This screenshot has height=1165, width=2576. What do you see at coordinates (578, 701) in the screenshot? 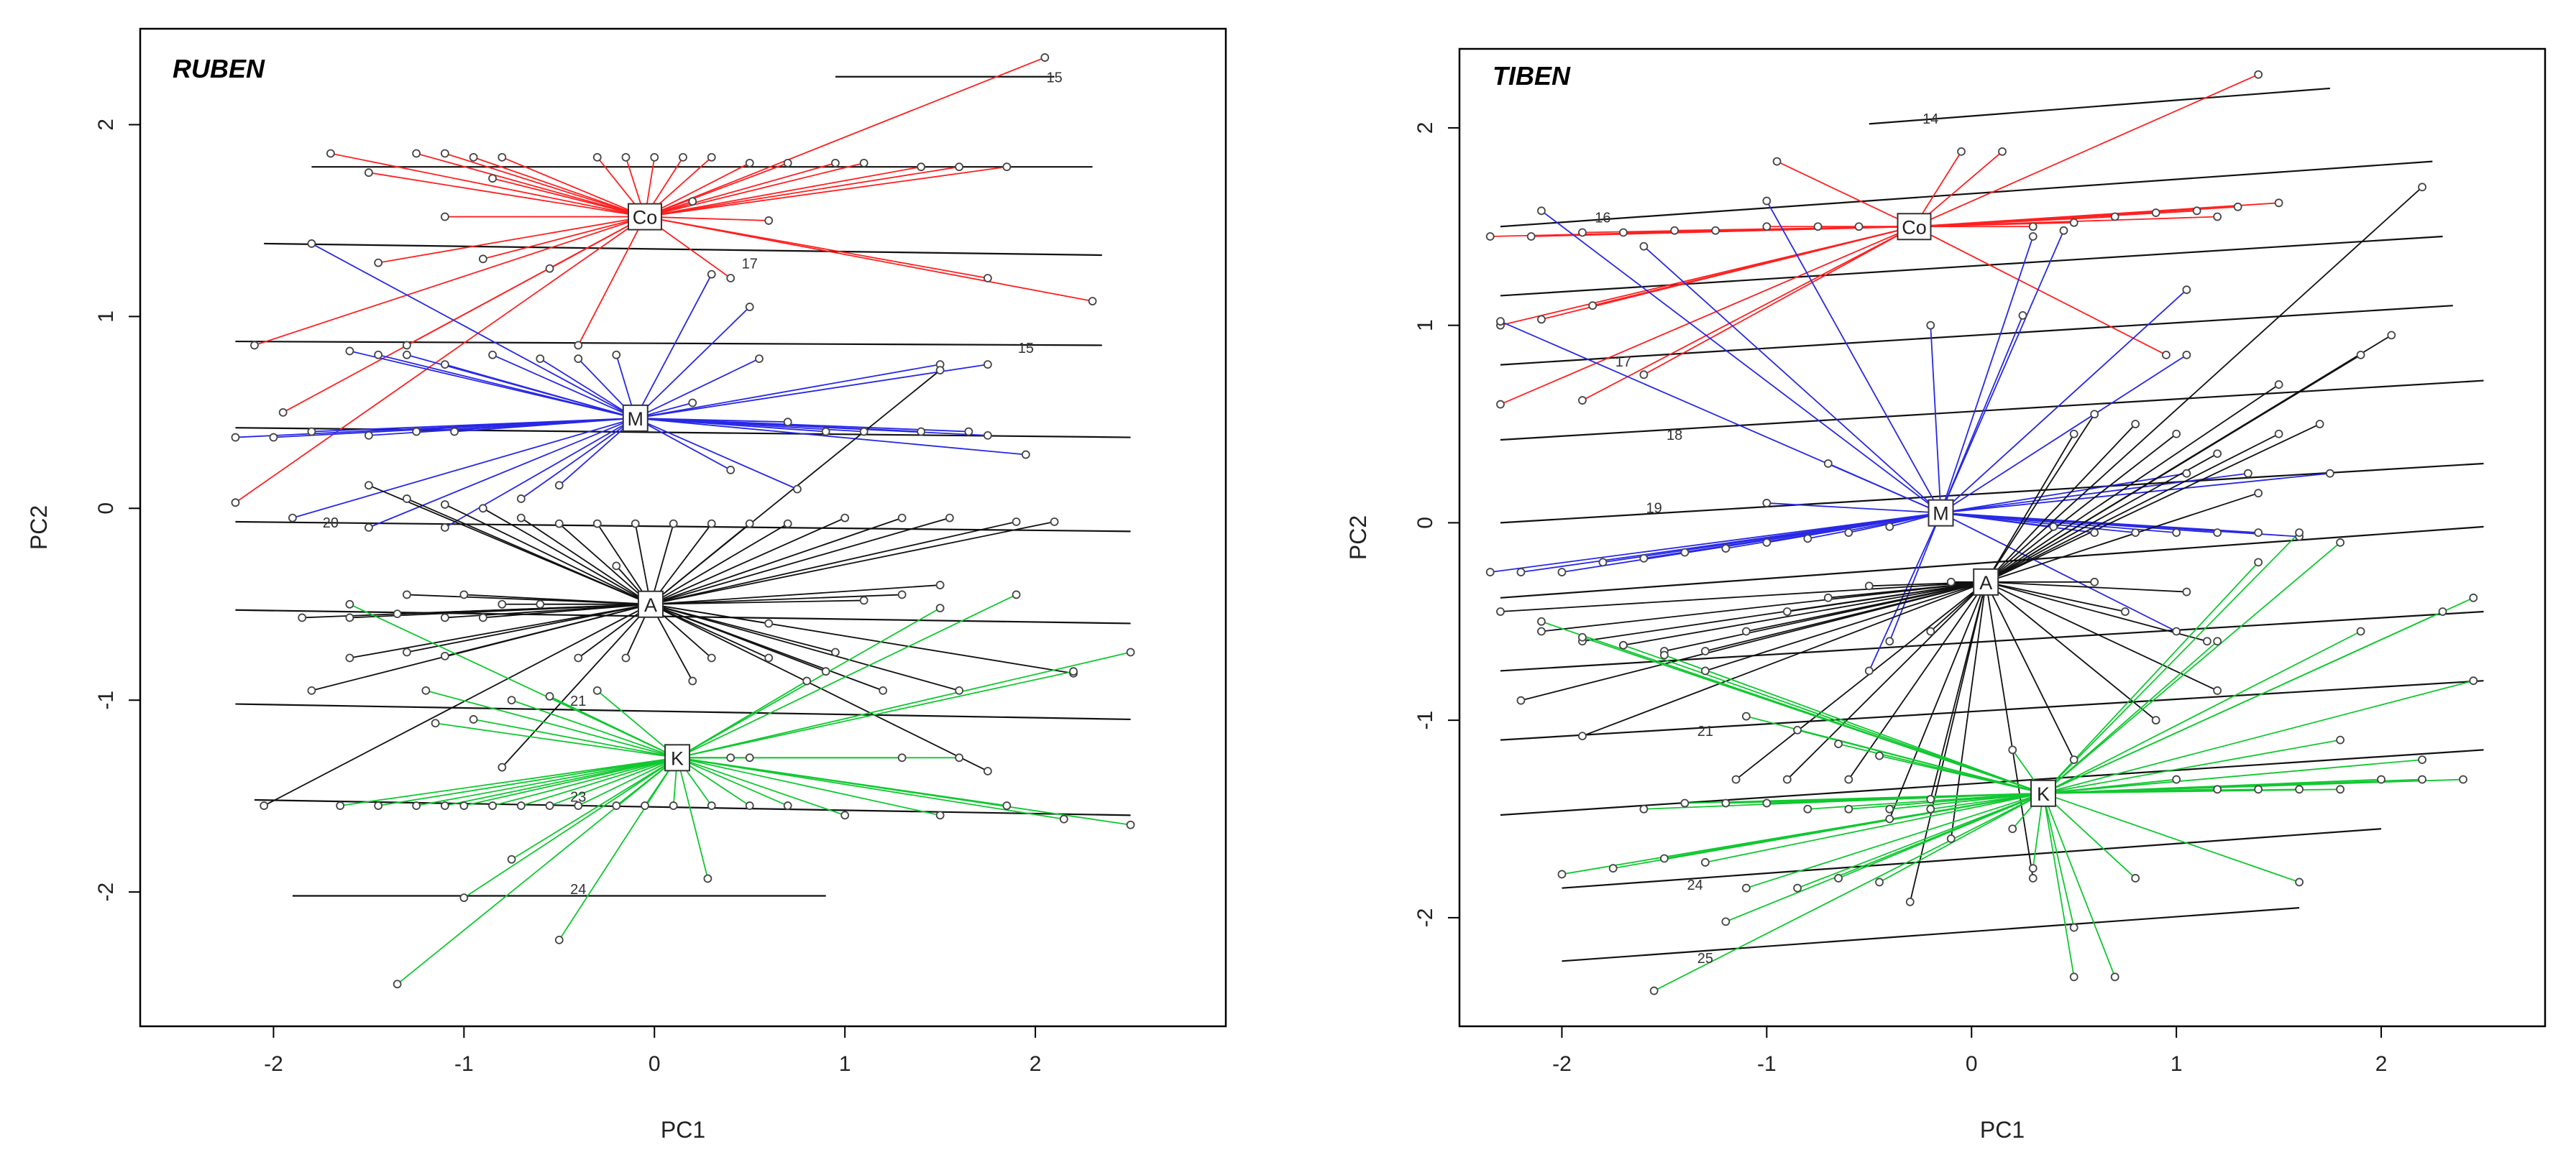
I see `row-label: 21` at bounding box center [578, 701].